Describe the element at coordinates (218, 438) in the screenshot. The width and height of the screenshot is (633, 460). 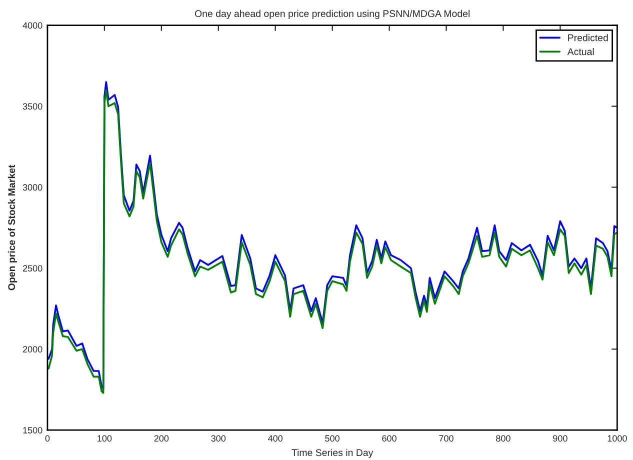
I see `x-tick-label: 300` at that location.